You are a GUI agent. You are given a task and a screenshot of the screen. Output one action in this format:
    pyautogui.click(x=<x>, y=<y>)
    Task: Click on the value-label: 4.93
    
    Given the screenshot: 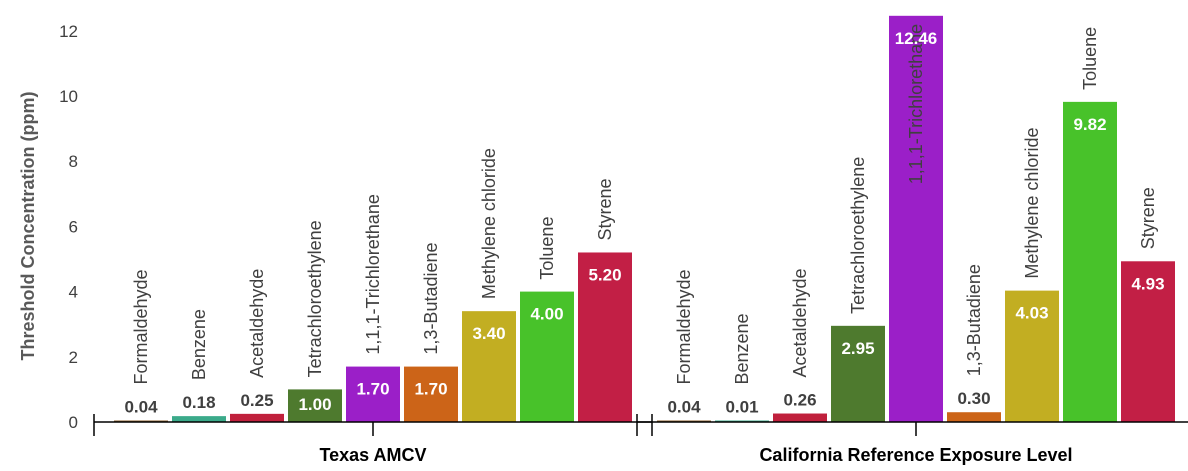 What is the action you would take?
    pyautogui.click(x=1147, y=283)
    